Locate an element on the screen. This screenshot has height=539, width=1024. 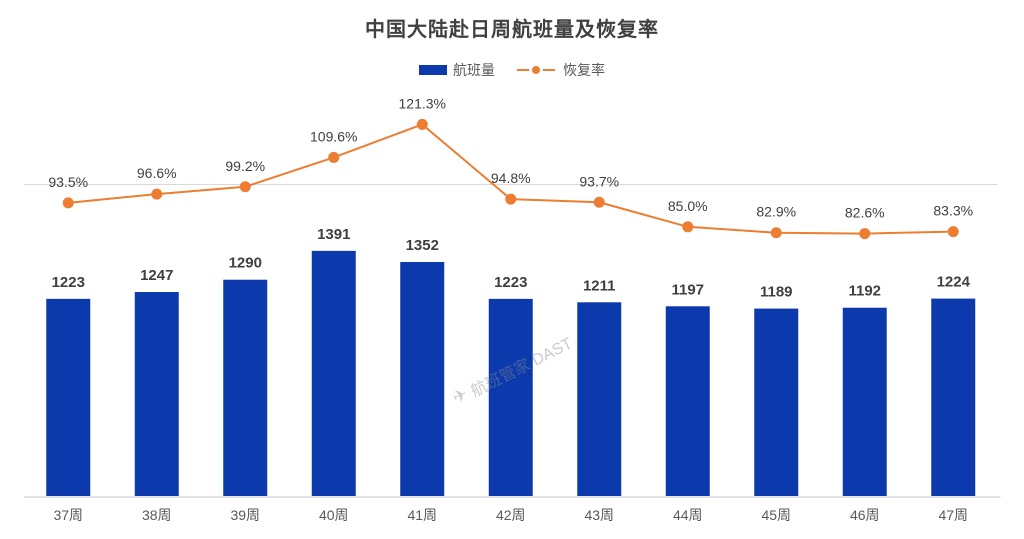
x-axis-label-3: 40周 is located at coordinates (334, 515).